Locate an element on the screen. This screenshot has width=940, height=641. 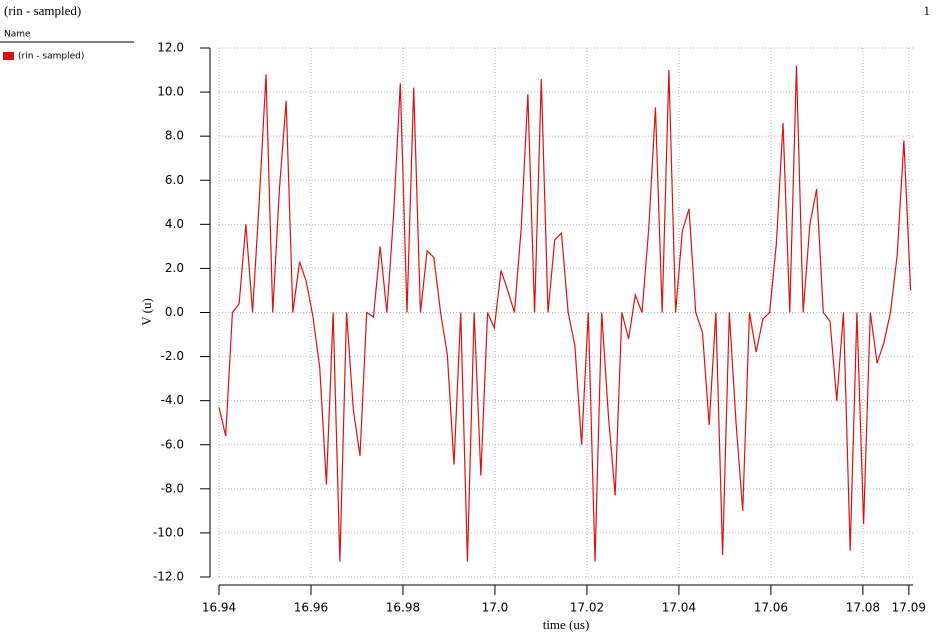
x-tick-label: 16.94 is located at coordinates (219, 608).